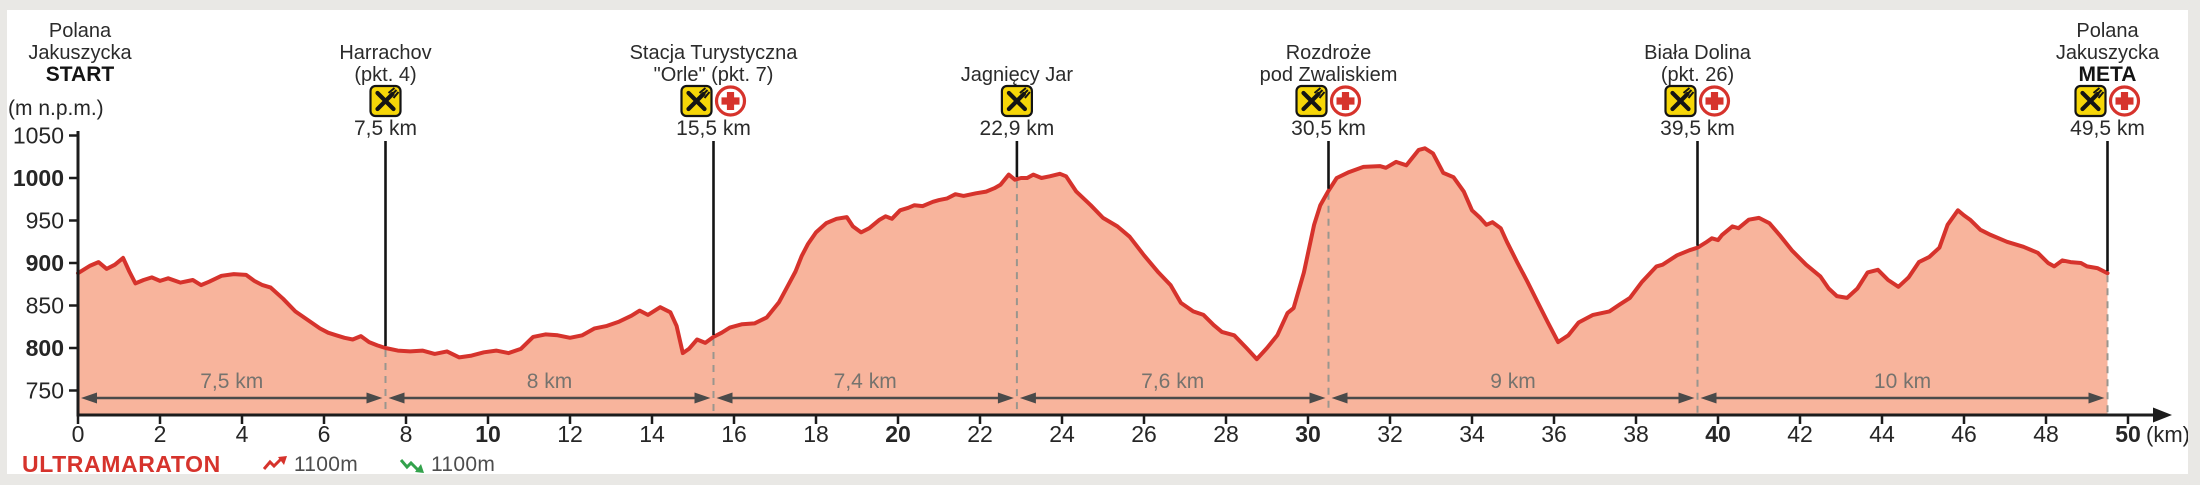  What do you see at coordinates (1882, 434) in the screenshot?
I see `x-tick-label: 44` at bounding box center [1882, 434].